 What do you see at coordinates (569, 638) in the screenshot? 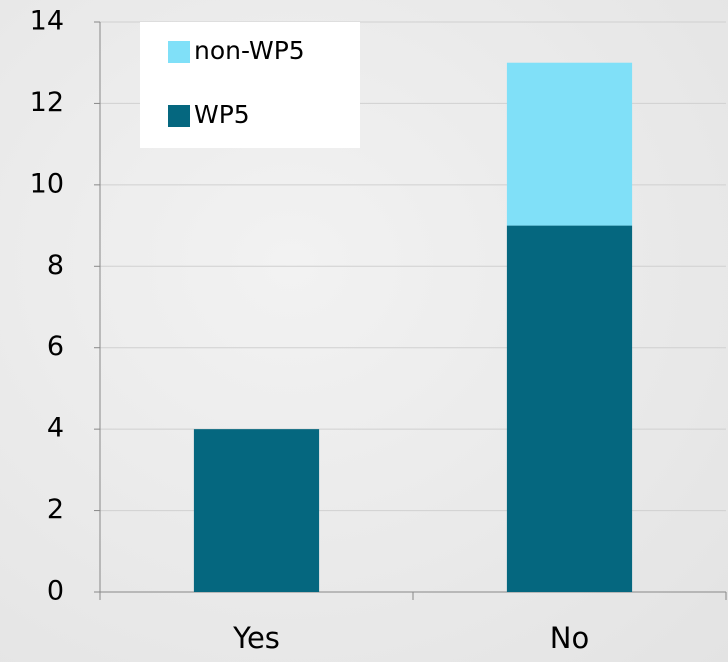
I see `x-tick-label: No` at bounding box center [569, 638].